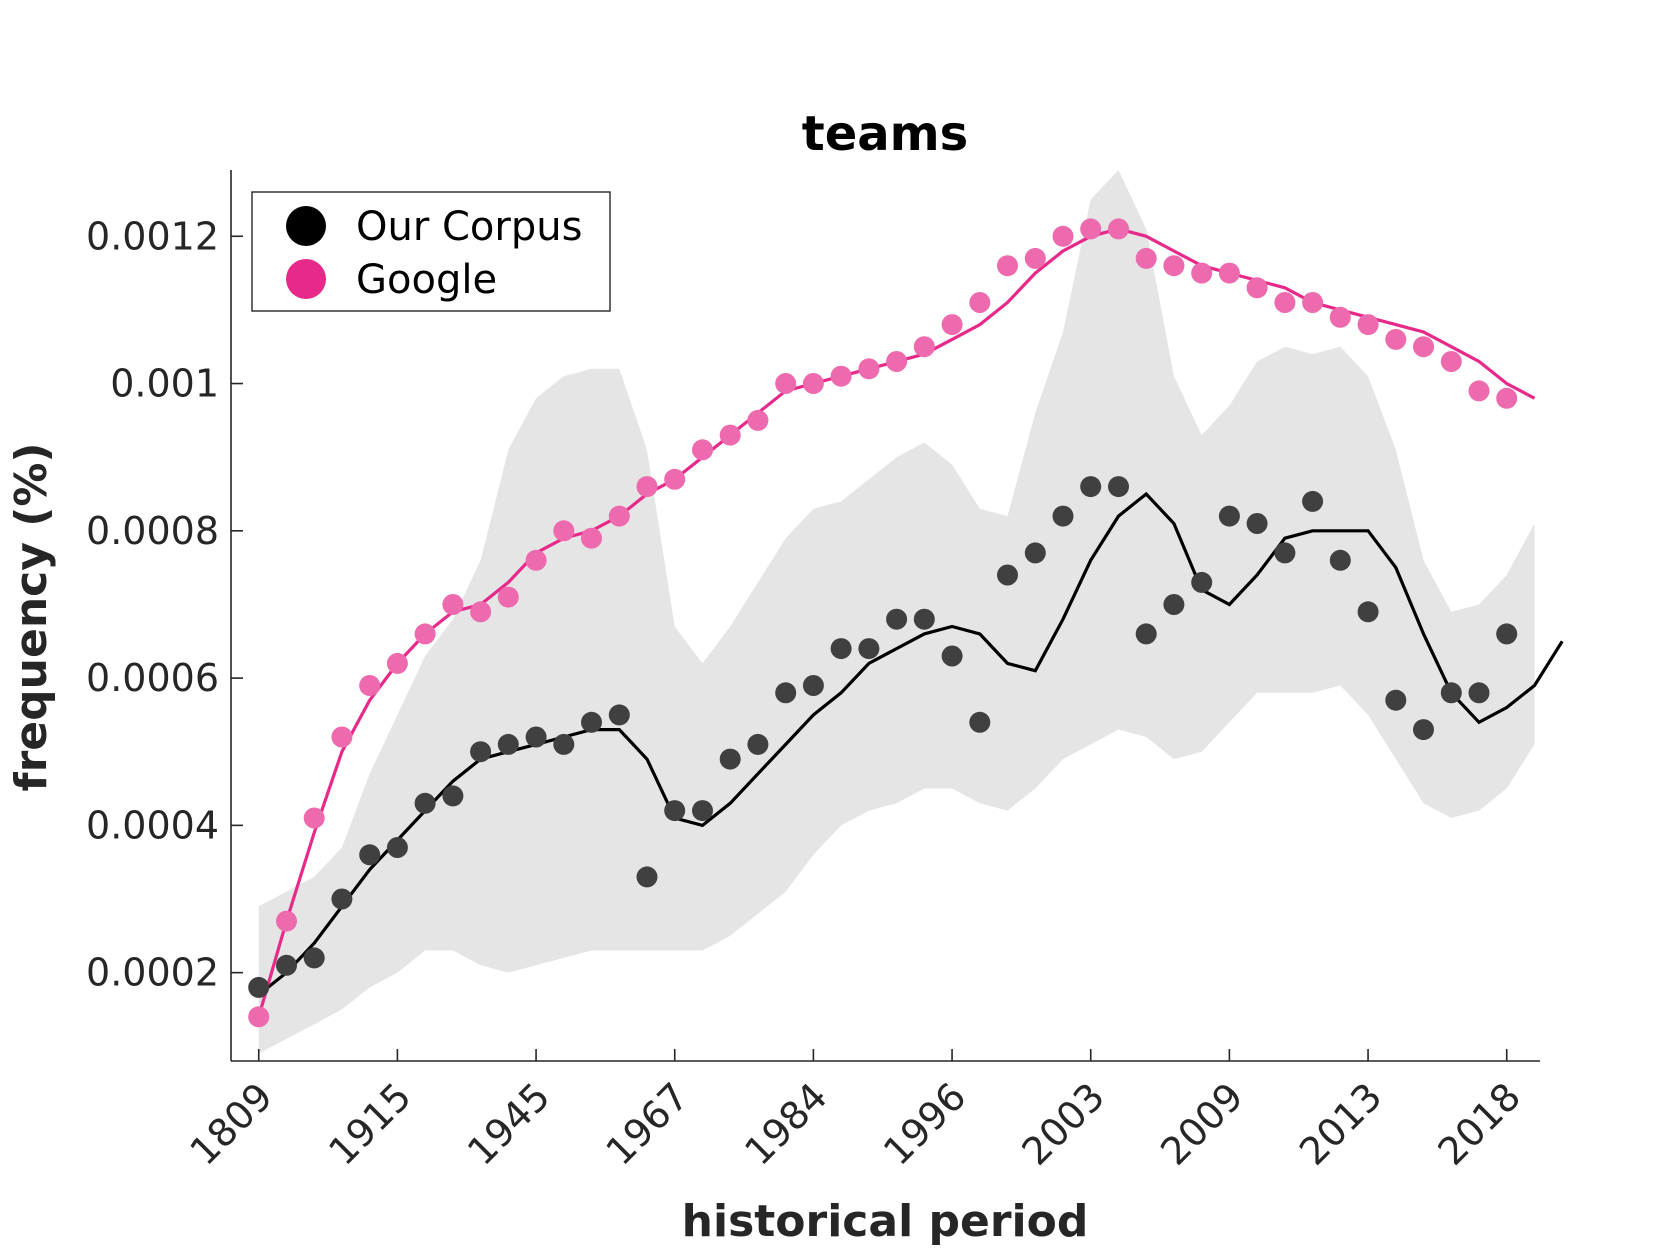 This screenshot has width=1680, height=1260. Describe the element at coordinates (370, 1124) in the screenshot. I see `x-tick-label: 1915` at that location.